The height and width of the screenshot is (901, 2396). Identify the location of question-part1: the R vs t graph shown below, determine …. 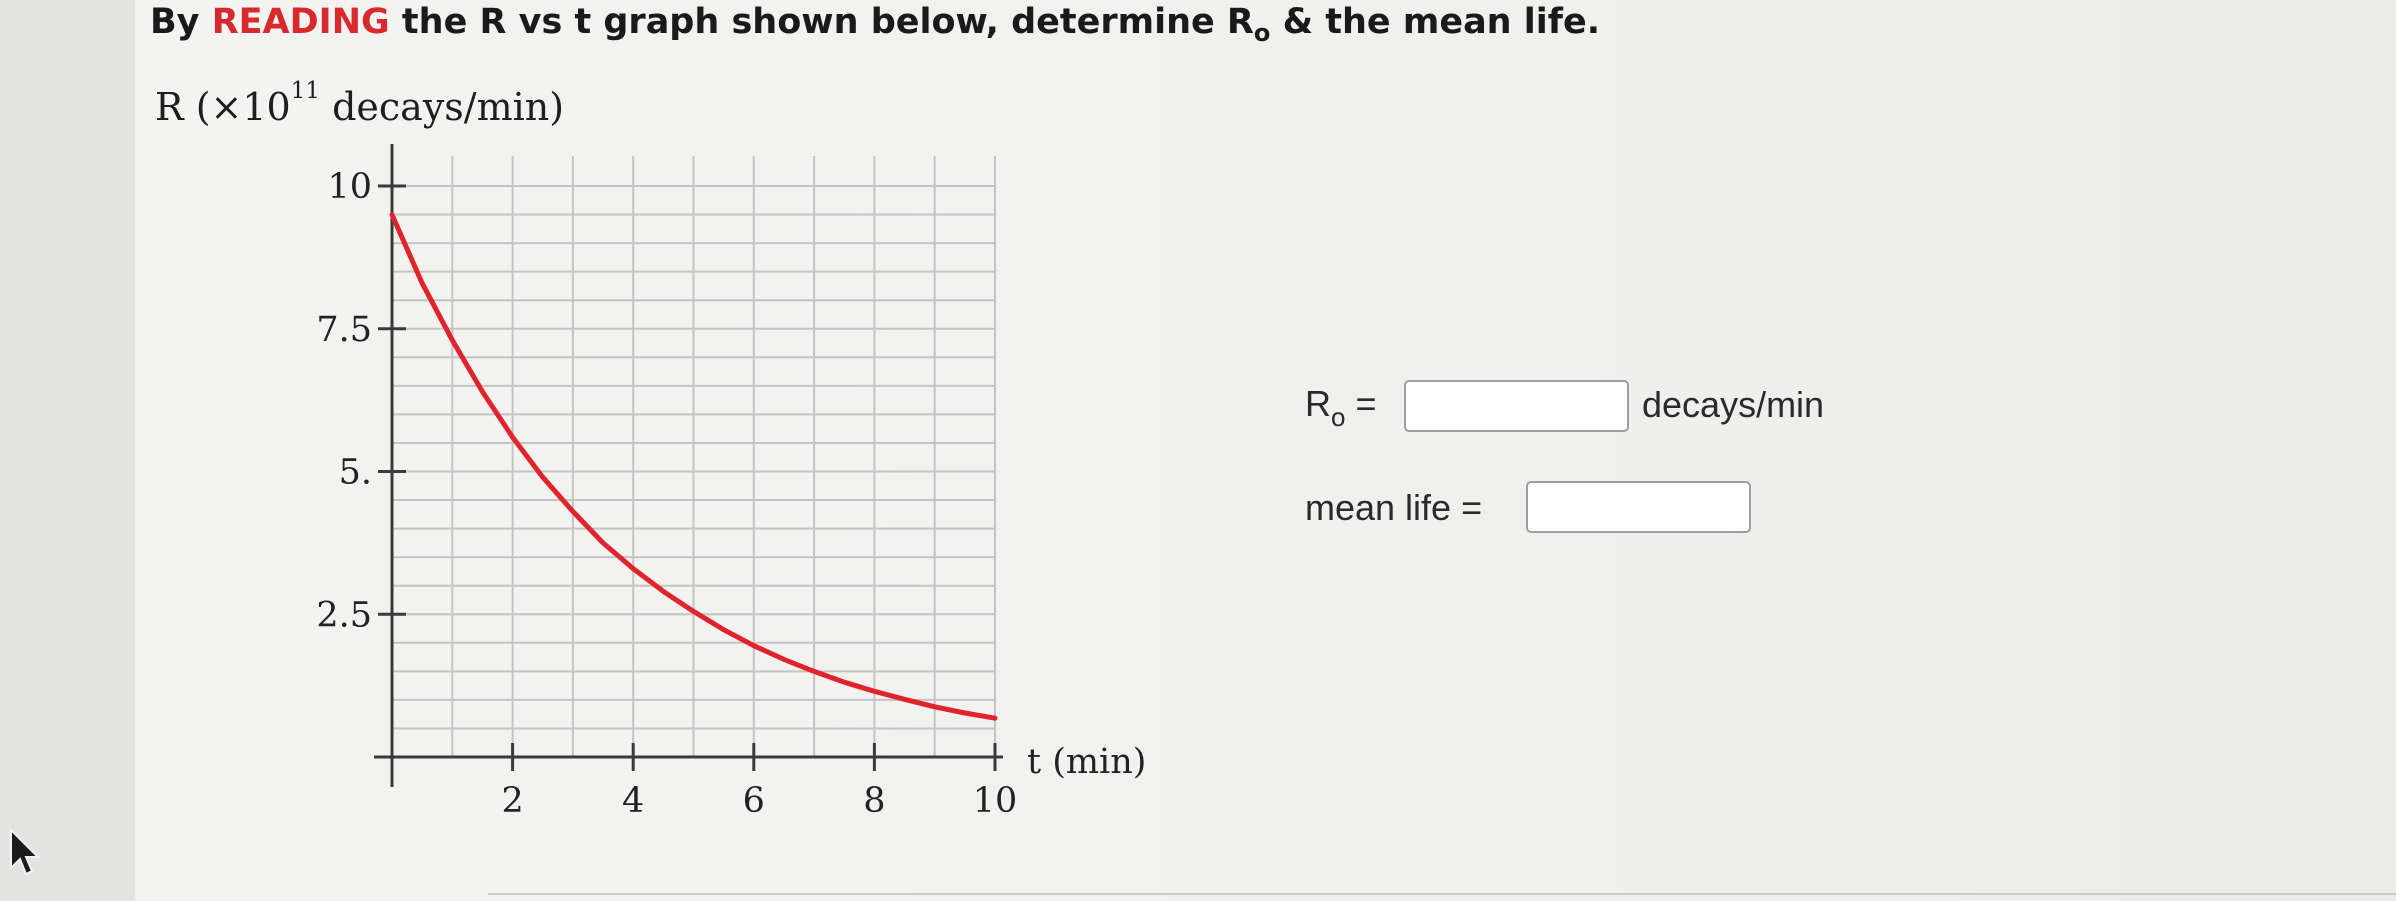
(827, 22).